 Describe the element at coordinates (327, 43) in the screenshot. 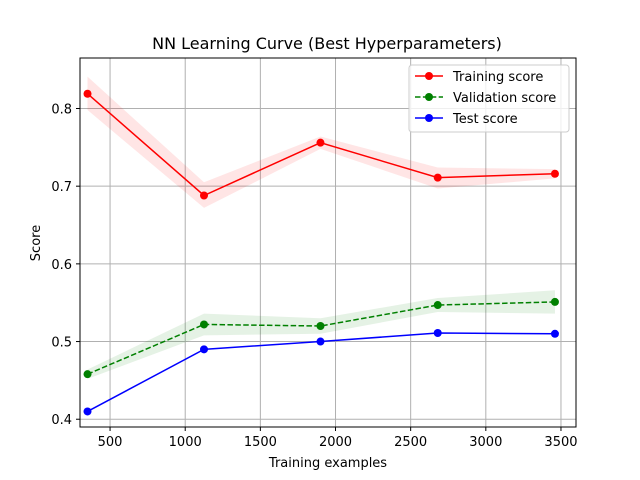

I see `chart-title: NN Learning Curve (Best Hyperparameters)` at that location.